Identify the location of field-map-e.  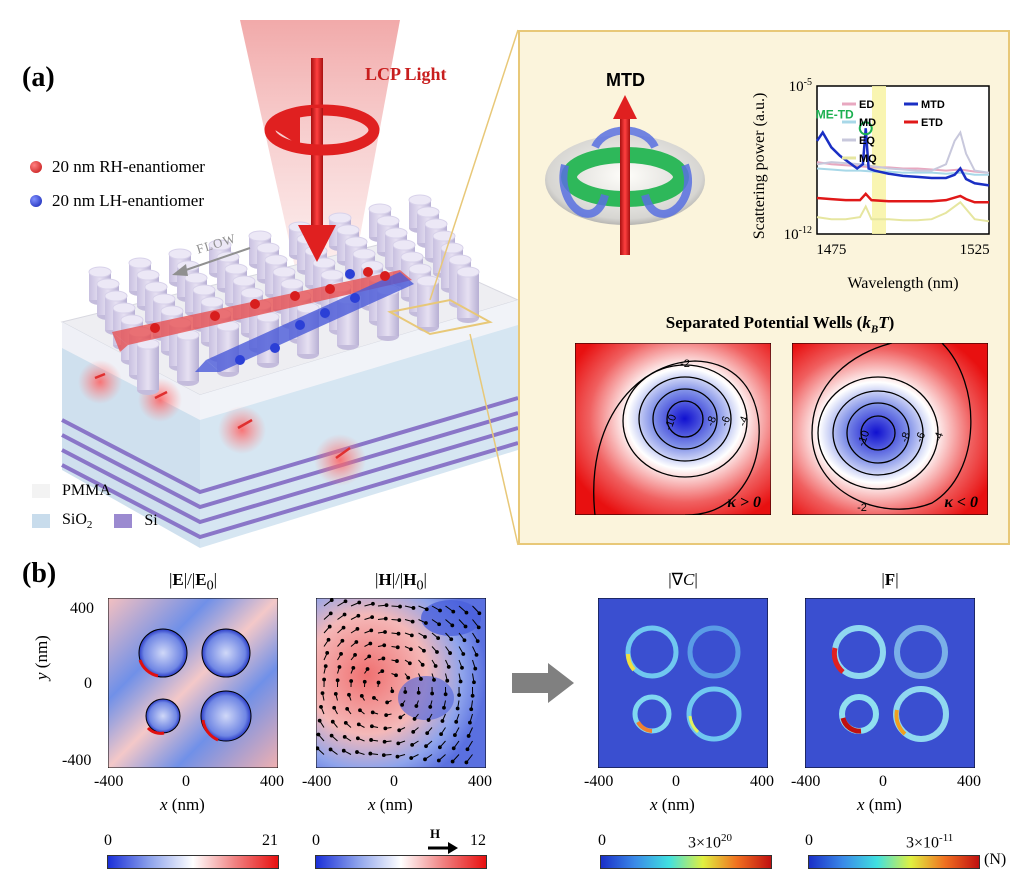
(193, 683).